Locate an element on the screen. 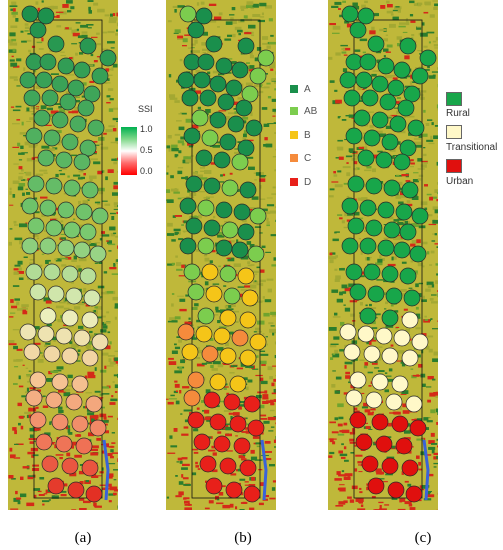 The width and height of the screenshot is (503, 550). caption-b: (b) is located at coordinates (243, 538).